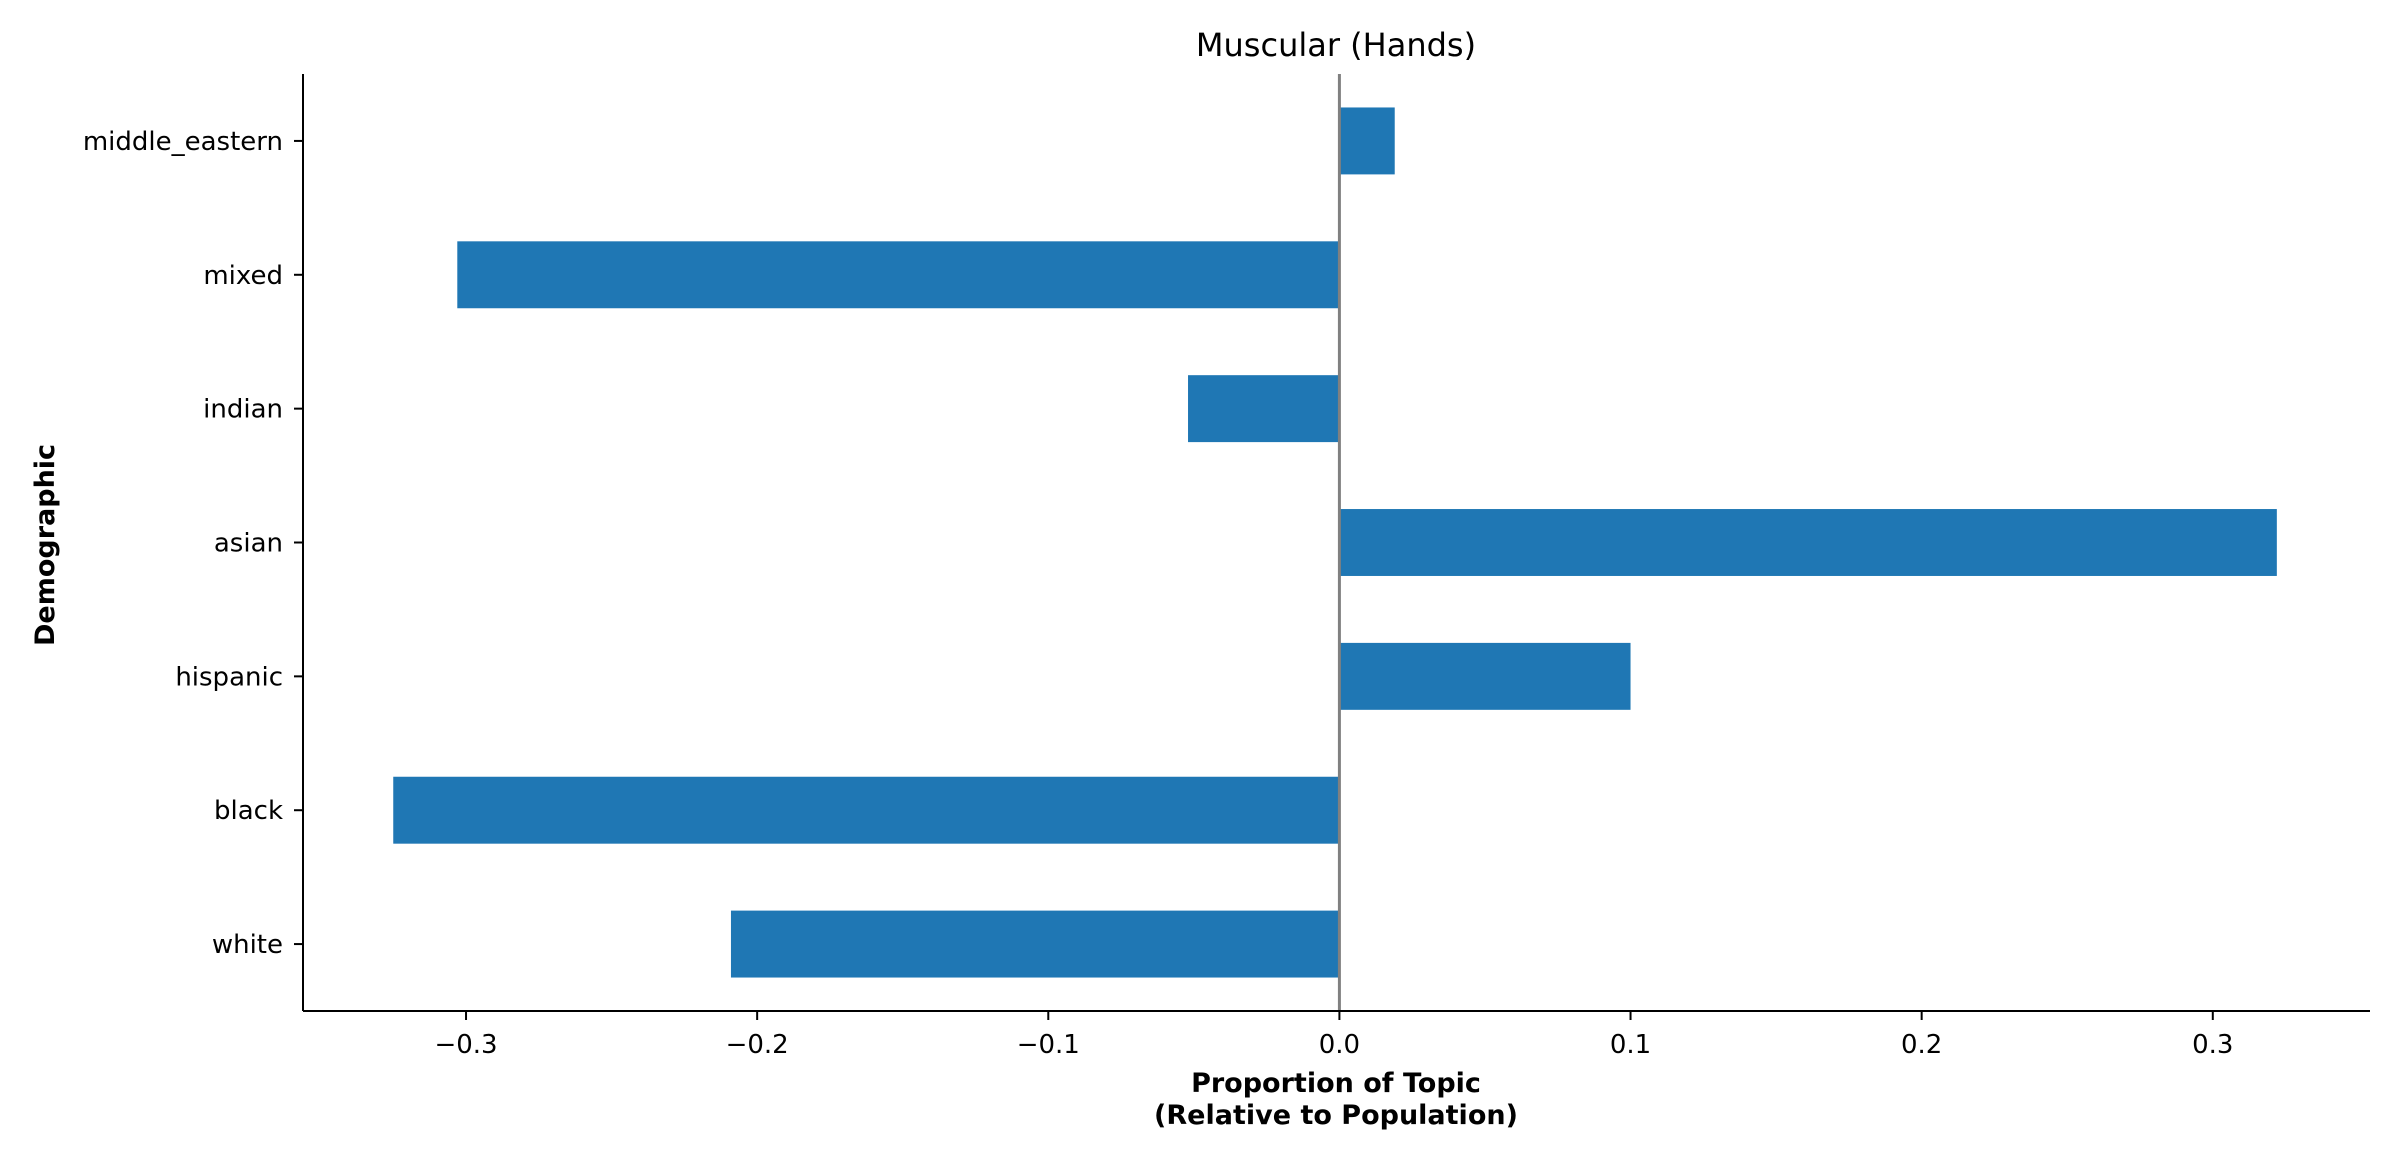  Describe the element at coordinates (1048, 1045) in the screenshot. I see `x-tick-label: −0.1` at that location.